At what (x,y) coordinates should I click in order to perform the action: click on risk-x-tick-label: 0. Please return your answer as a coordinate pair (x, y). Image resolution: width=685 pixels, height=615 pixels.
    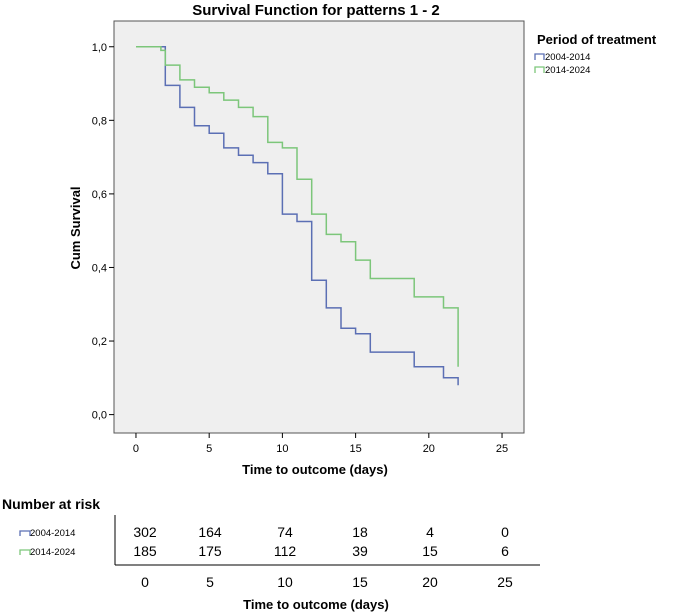
    Looking at the image, I should click on (145, 582).